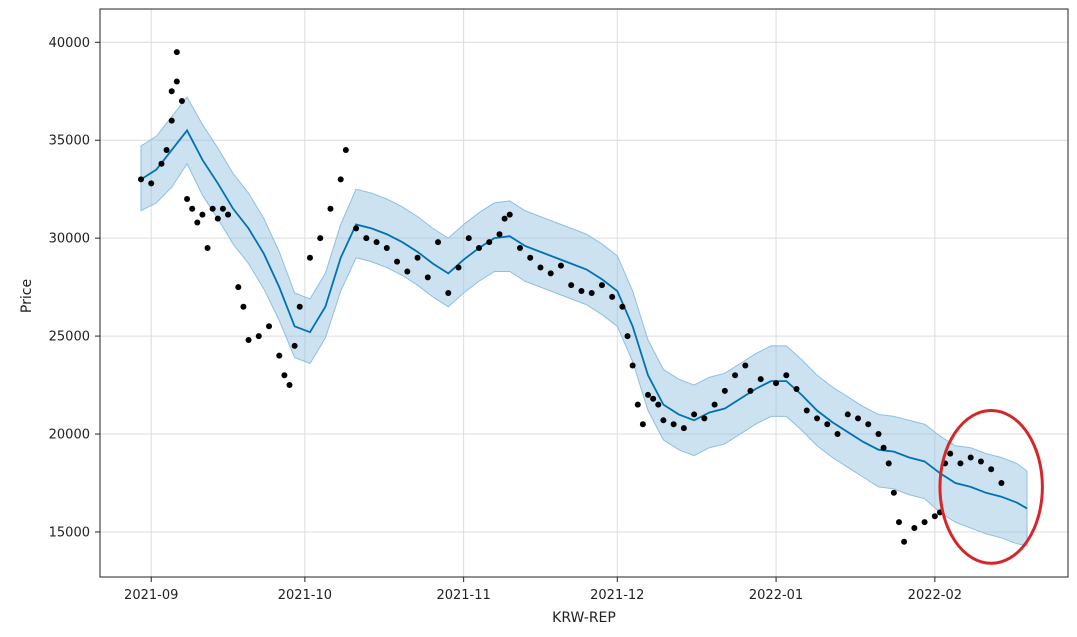  Describe the element at coordinates (935, 595) in the screenshot. I see `x-tick-label: 2022-02` at that location.